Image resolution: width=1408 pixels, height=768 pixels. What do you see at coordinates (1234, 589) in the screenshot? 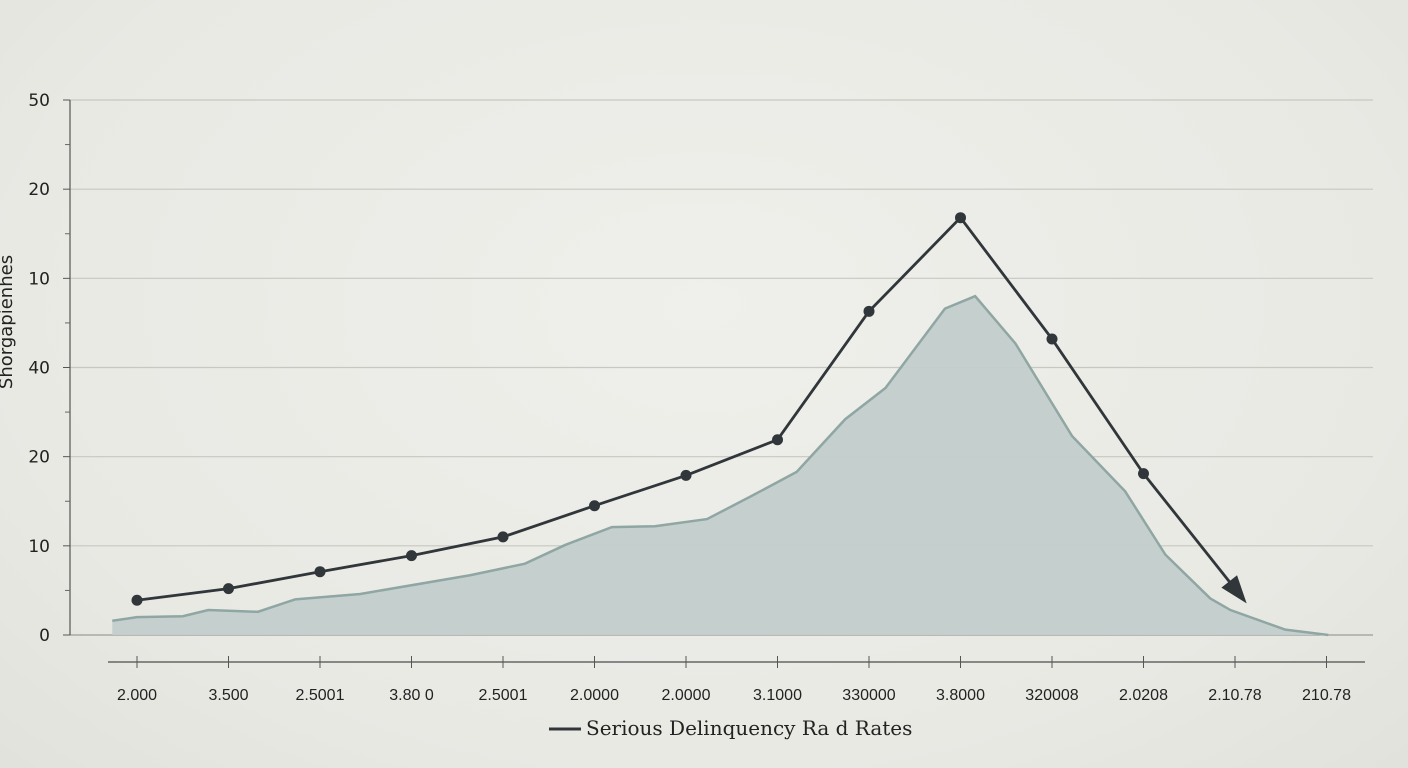
I see `arrowhead-icon` at bounding box center [1234, 589].